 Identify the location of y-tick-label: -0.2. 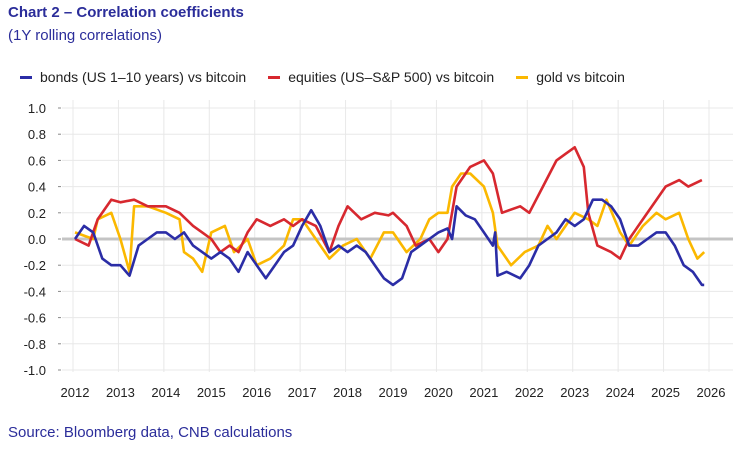
(35, 265).